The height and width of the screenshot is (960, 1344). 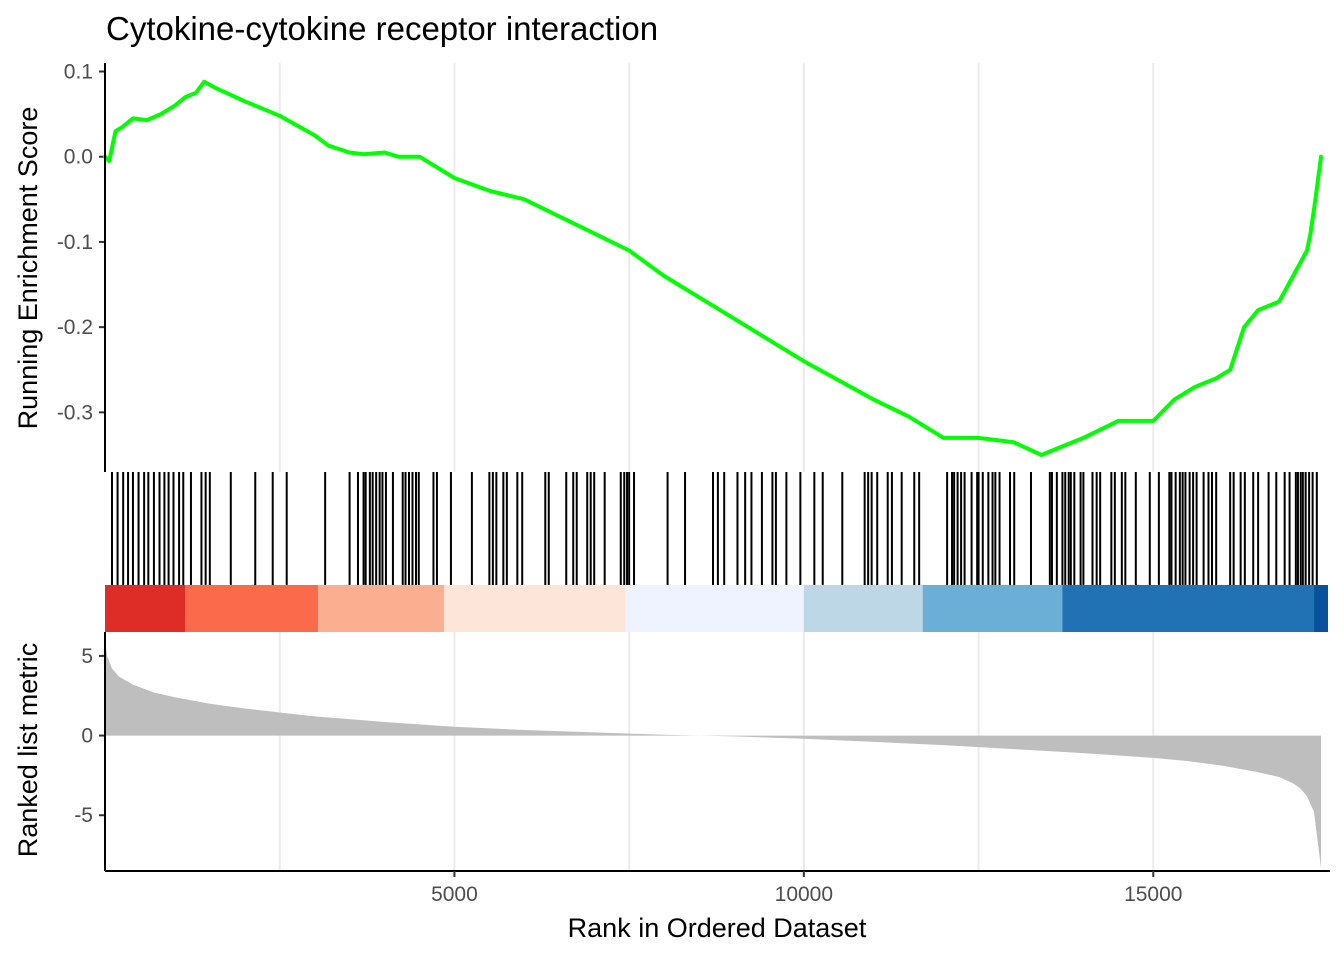 I want to click on ranked-metric-y-tick-label: 0, so click(x=87, y=736).